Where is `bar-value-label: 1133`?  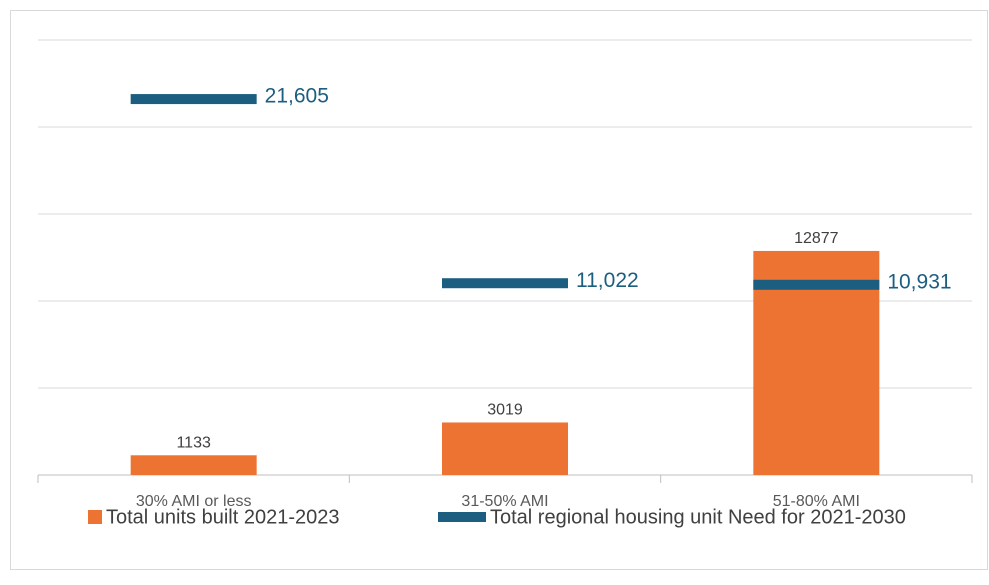 bar-value-label: 1133 is located at coordinates (193, 443).